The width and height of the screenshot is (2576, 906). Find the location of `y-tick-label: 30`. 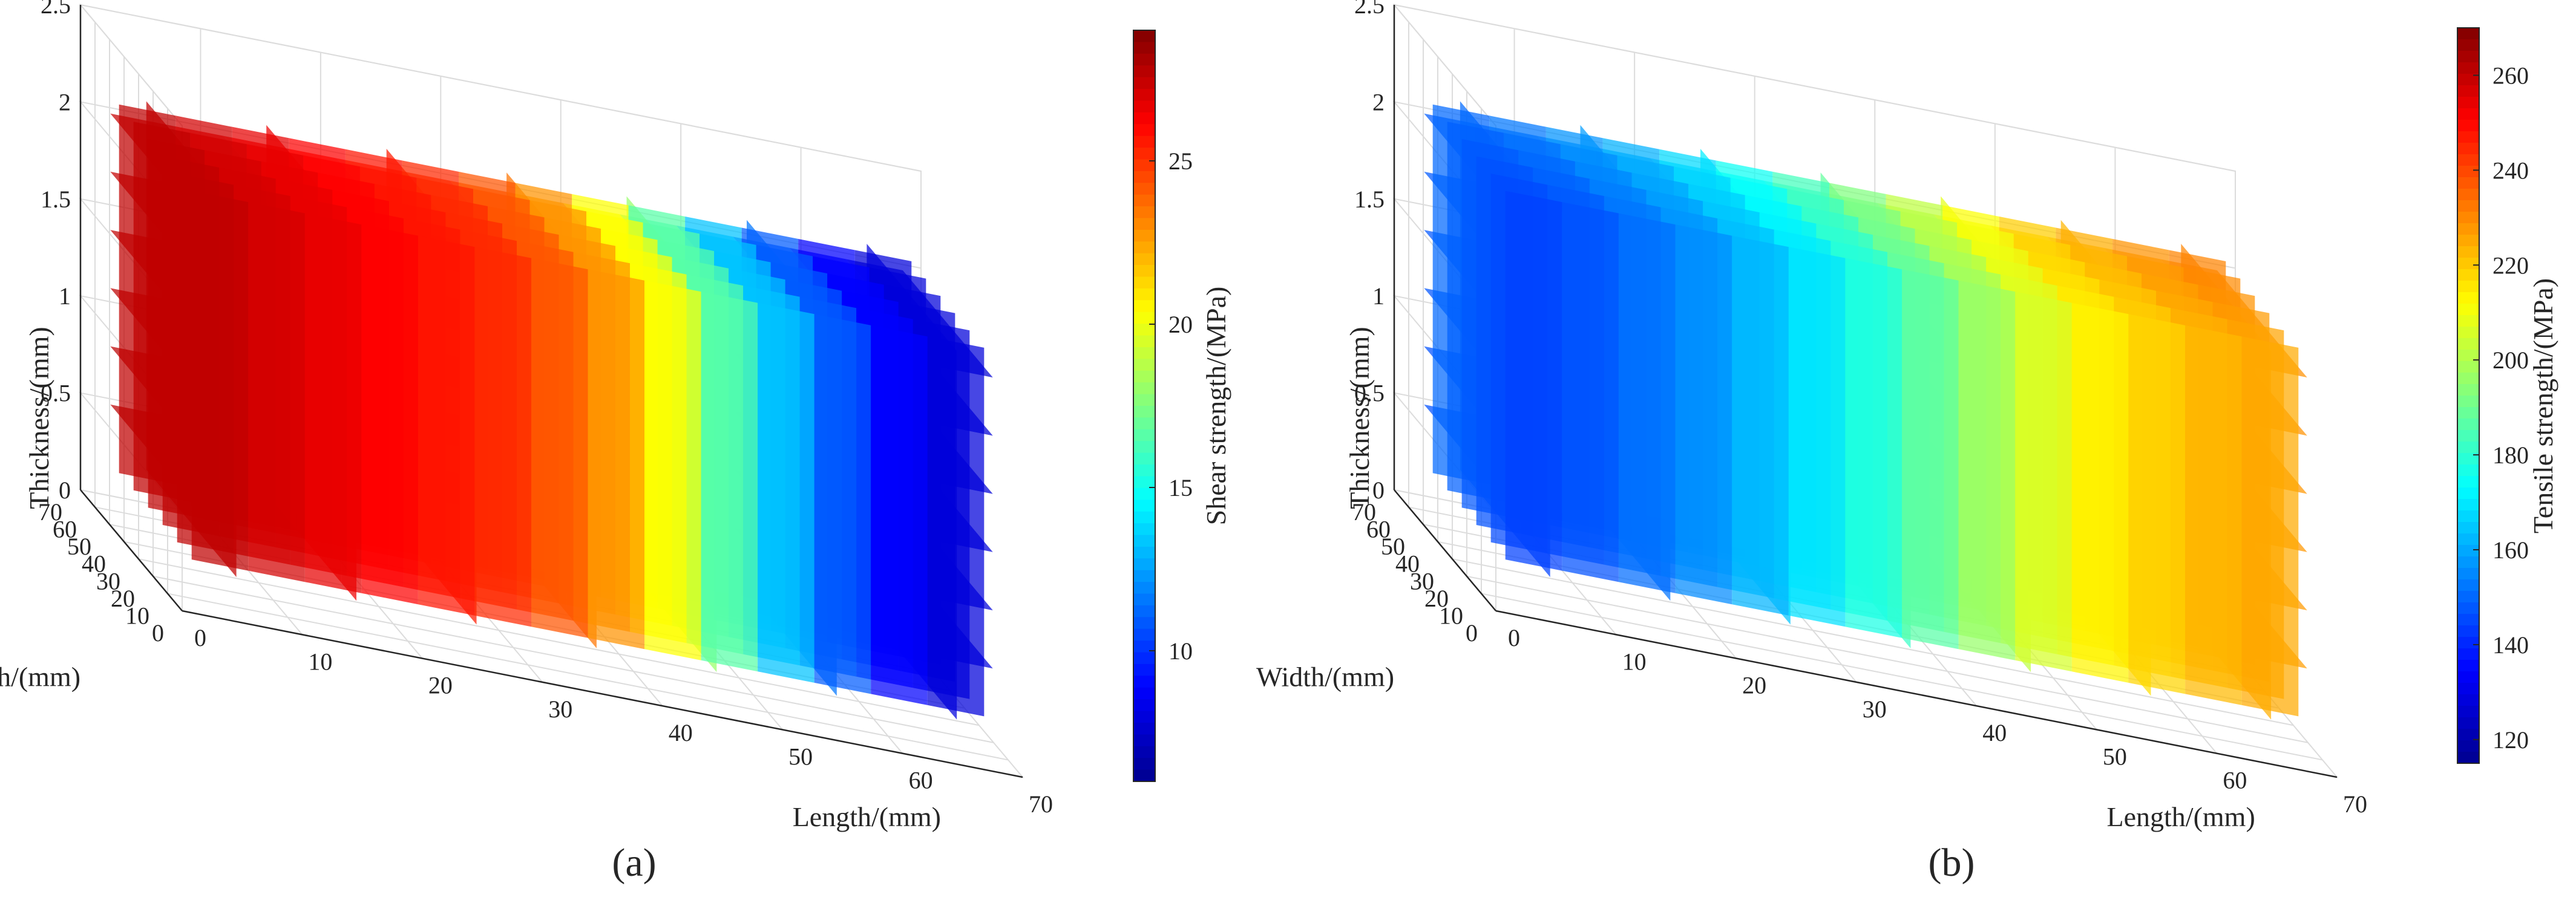

y-tick-label: 30 is located at coordinates (108, 581).